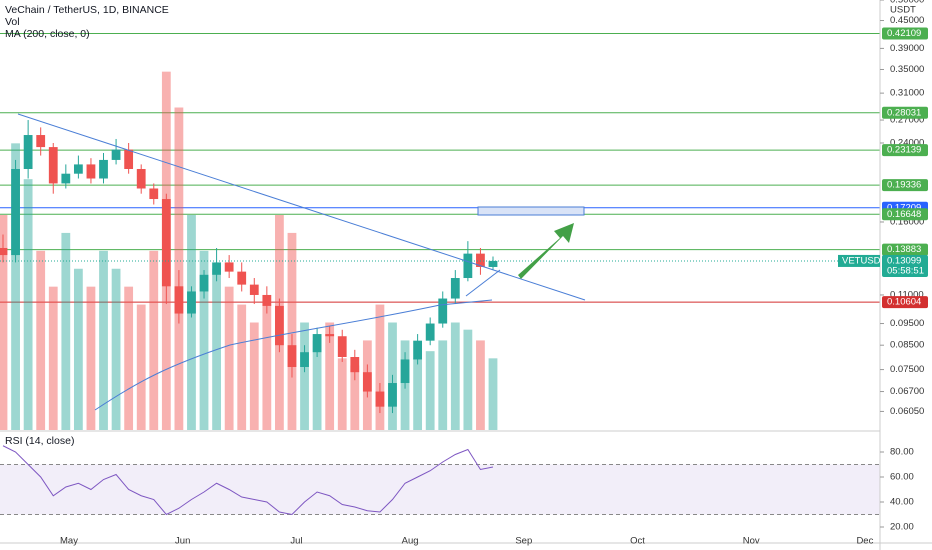 The image size is (932, 550). I want to click on indicator-label: Vol, so click(12, 22).